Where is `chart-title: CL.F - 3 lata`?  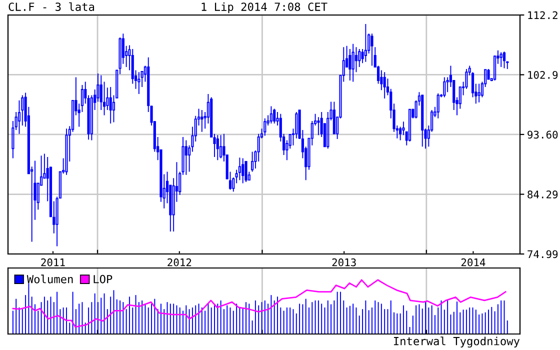 chart-title: CL.F - 3 lata is located at coordinates (51, 6).